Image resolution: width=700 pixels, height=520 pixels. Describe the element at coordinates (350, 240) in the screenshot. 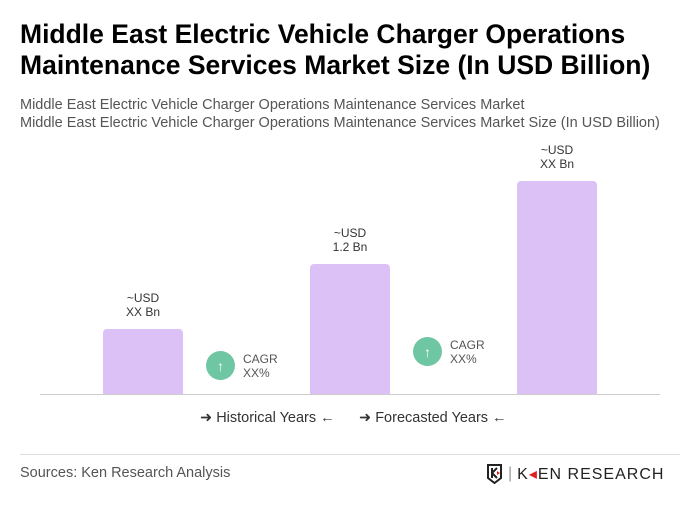

I see `data-label-2: ~USD 1.2 Bn` at that location.